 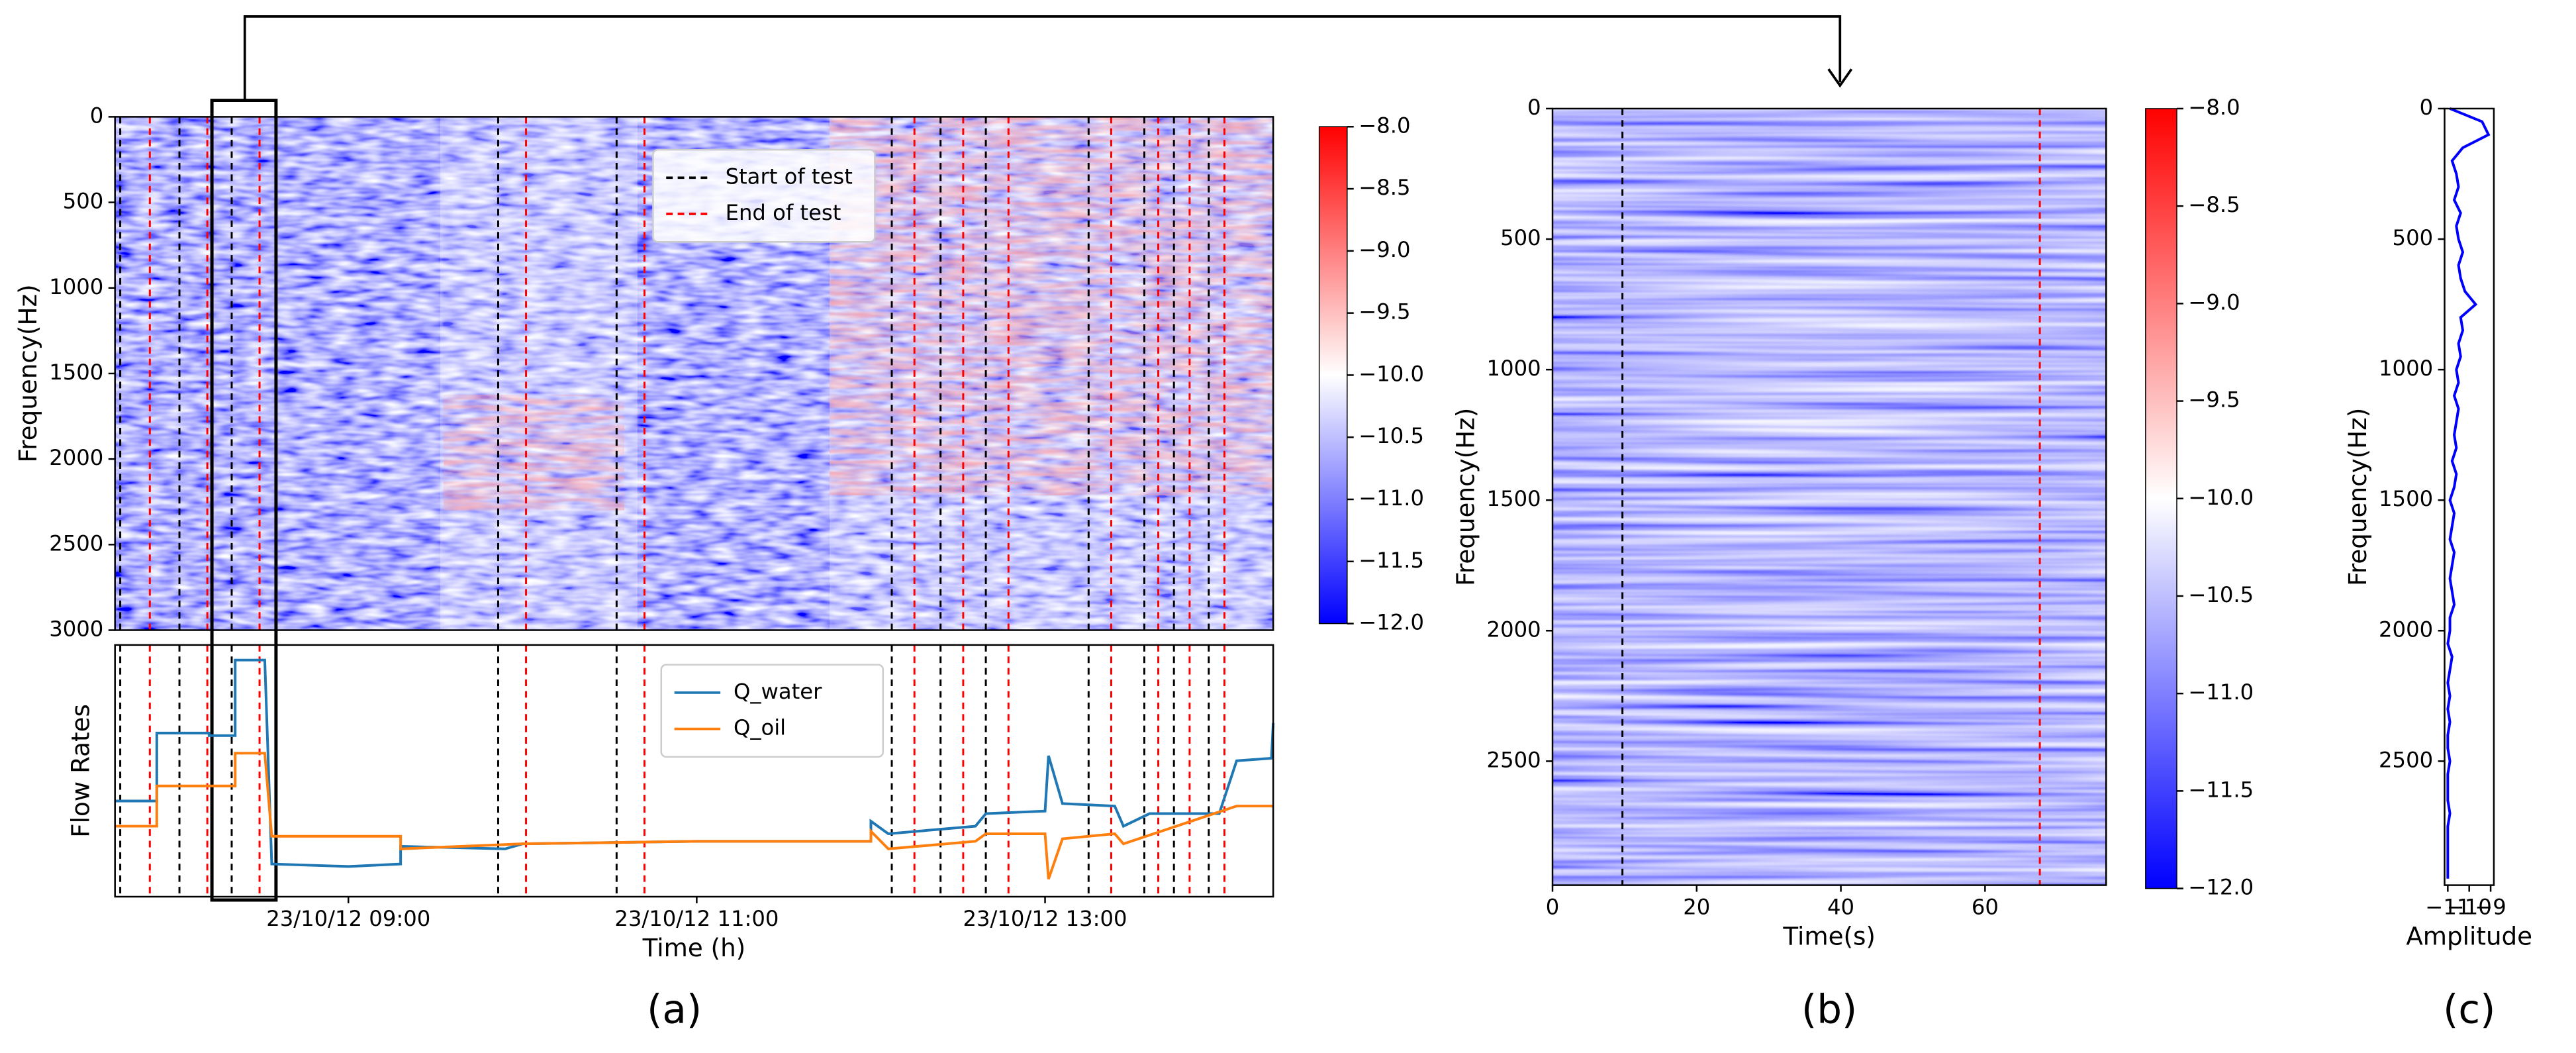 What do you see at coordinates (2469, 936) in the screenshot?
I see `x-axis-label: Amplitude` at bounding box center [2469, 936].